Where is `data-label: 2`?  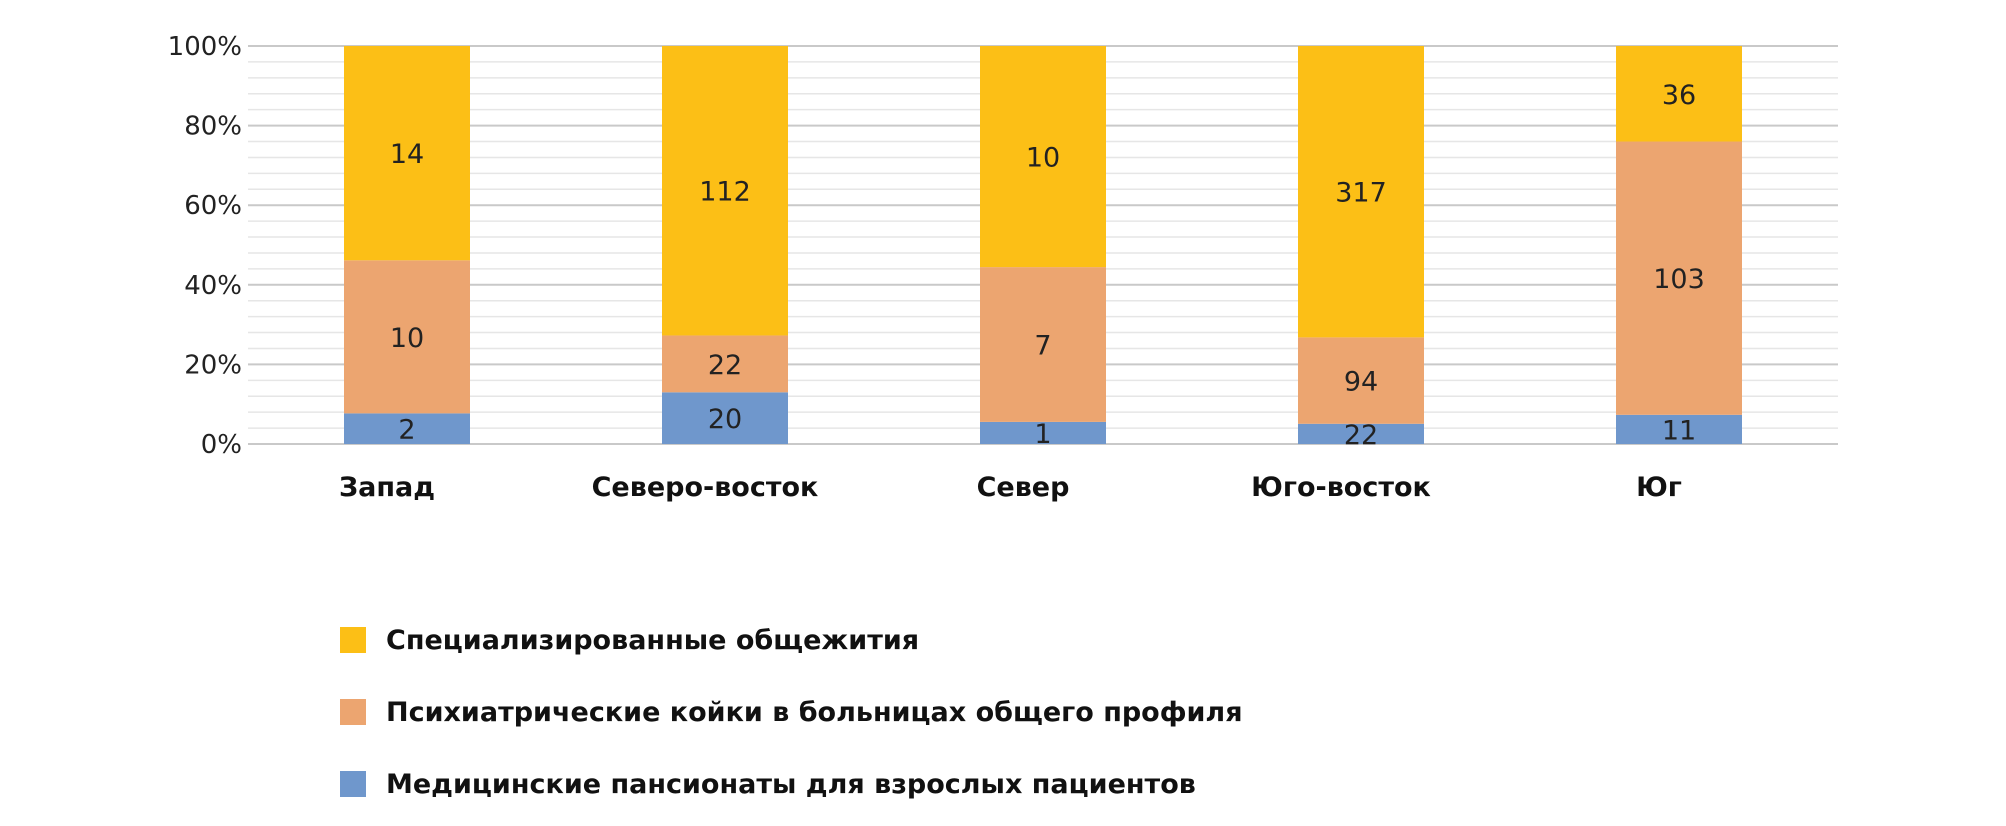
data-label: 2 is located at coordinates (406, 430).